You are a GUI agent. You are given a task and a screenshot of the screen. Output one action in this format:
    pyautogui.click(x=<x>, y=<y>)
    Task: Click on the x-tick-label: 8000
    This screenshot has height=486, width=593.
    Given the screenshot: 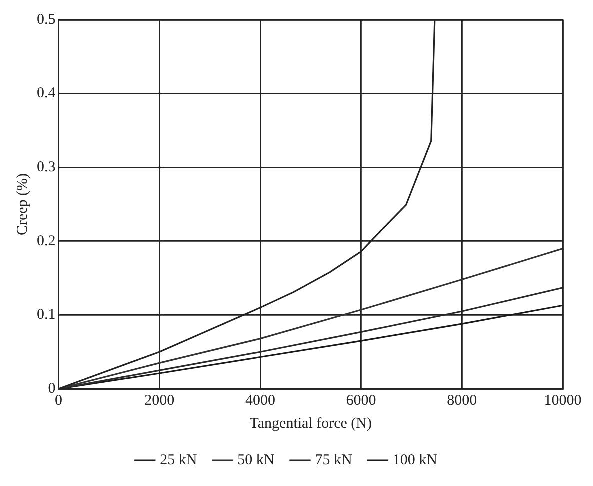 What is the action you would take?
    pyautogui.click(x=462, y=400)
    